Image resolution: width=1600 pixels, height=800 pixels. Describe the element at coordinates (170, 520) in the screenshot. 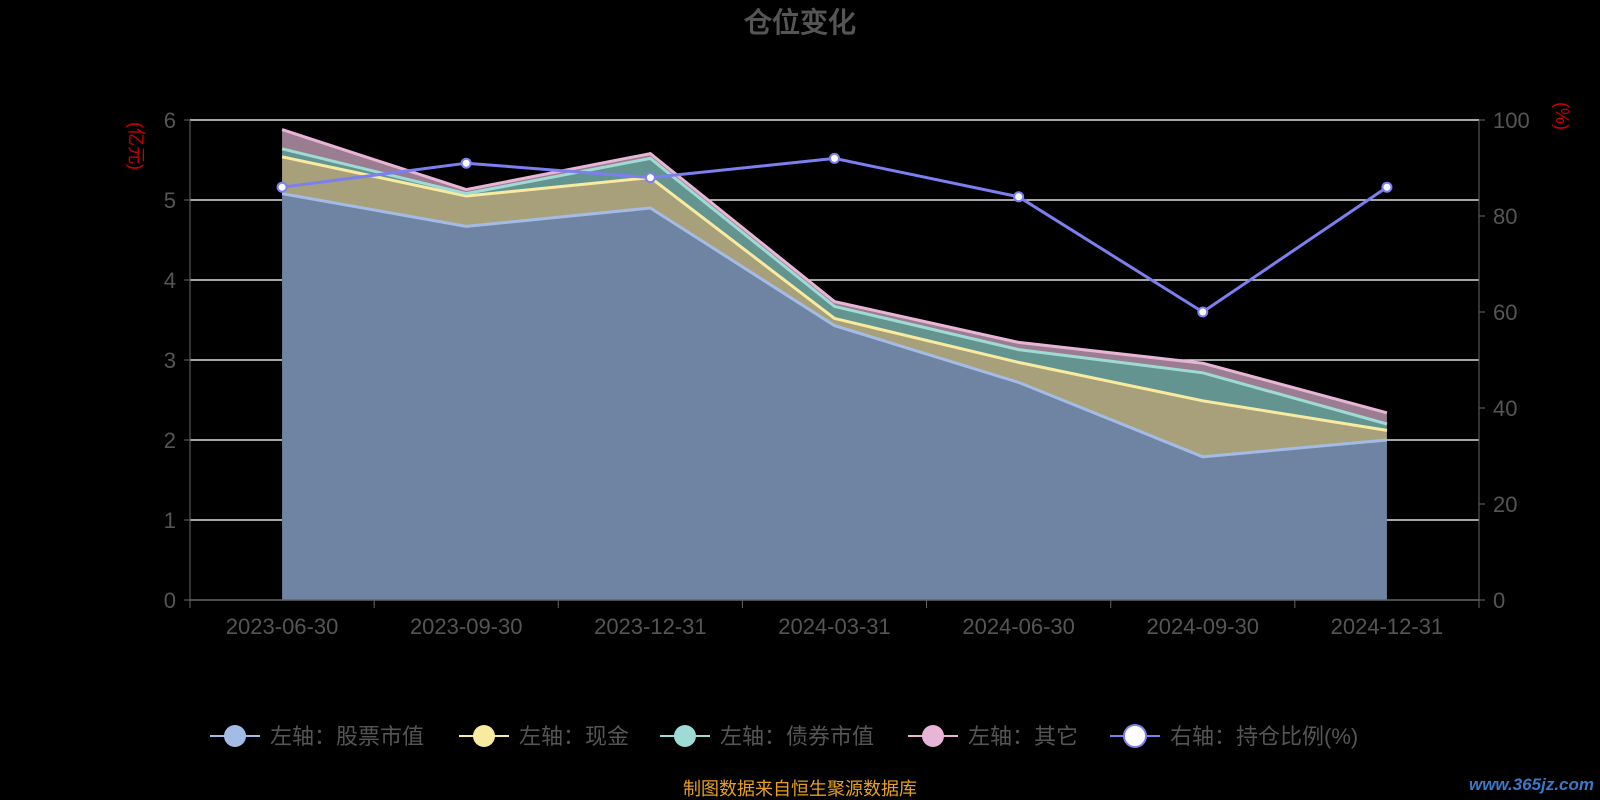

I see `left-axis-tick-label: 1` at that location.